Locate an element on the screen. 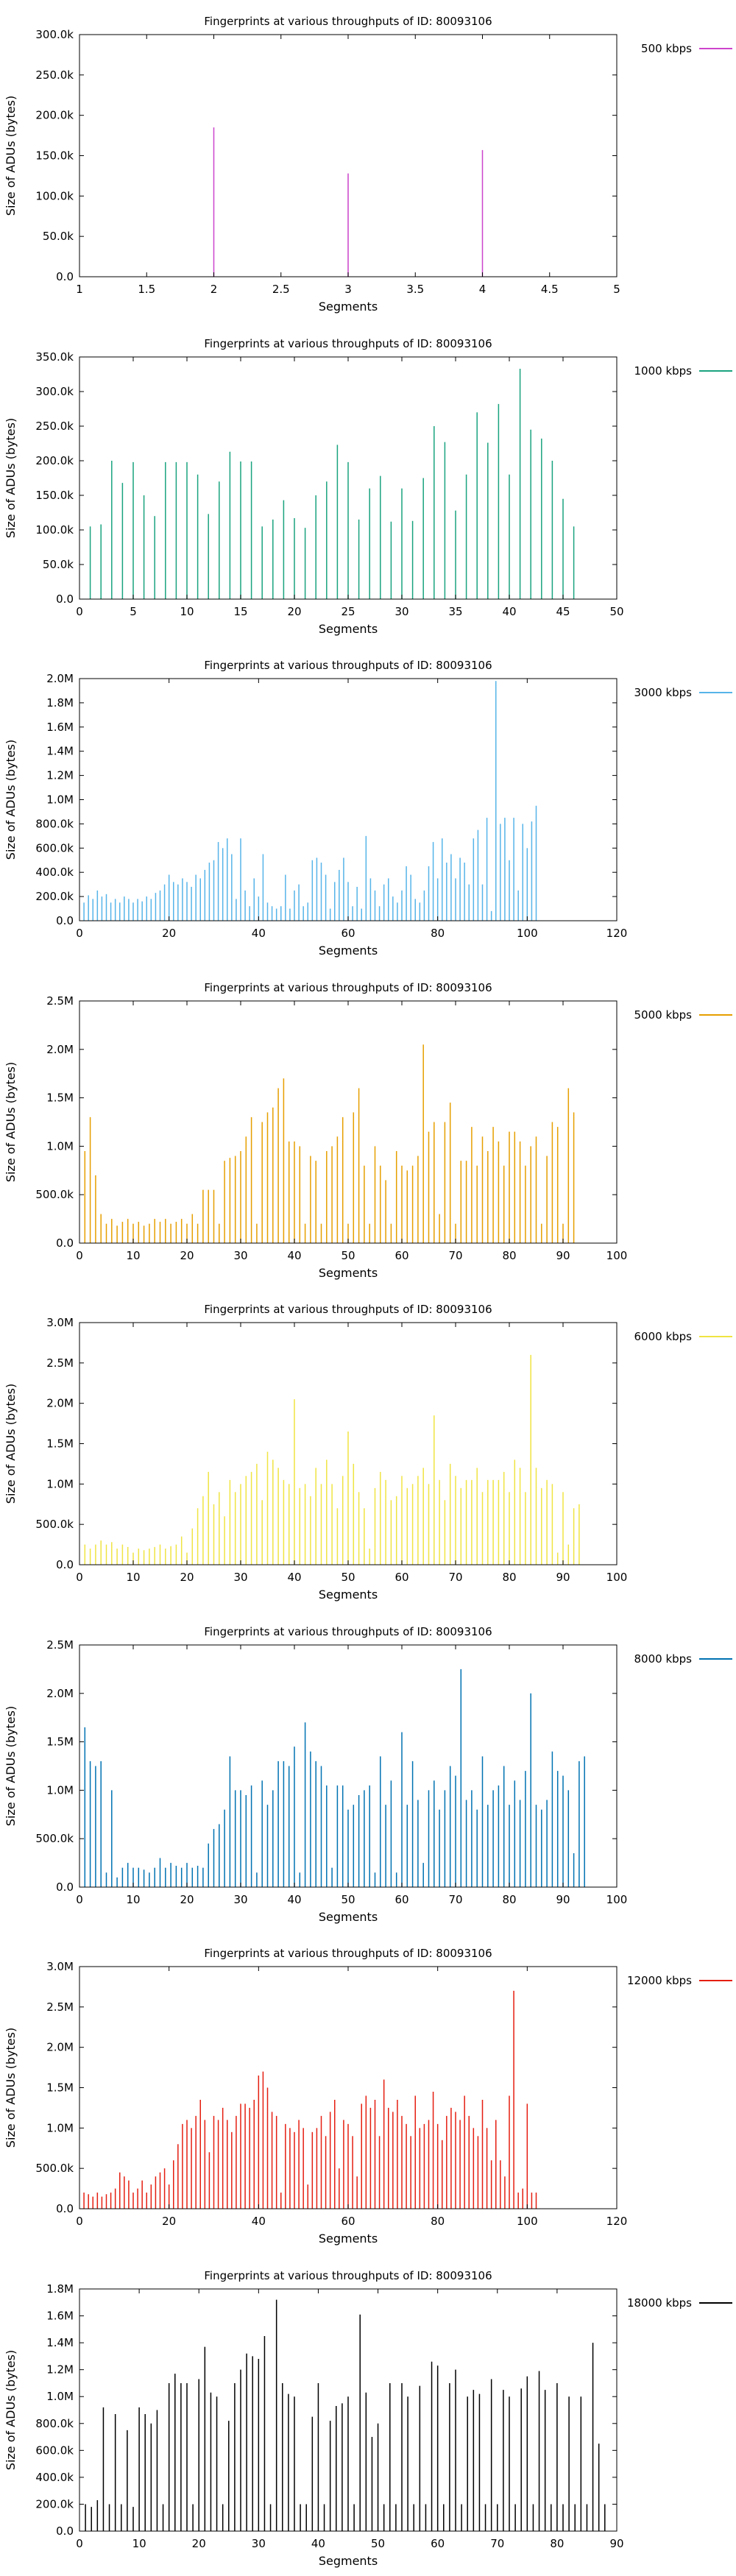 This screenshot has width=736, height=2576. legend-label: 12000 kbps is located at coordinates (659, 1980).